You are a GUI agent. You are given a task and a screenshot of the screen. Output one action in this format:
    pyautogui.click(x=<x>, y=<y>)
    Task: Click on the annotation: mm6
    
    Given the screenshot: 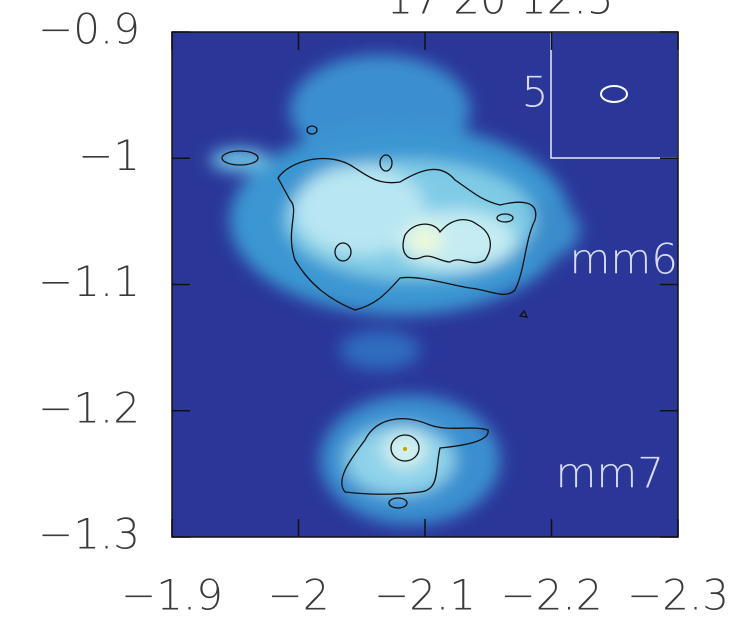 What is the action you would take?
    pyautogui.click(x=623, y=259)
    